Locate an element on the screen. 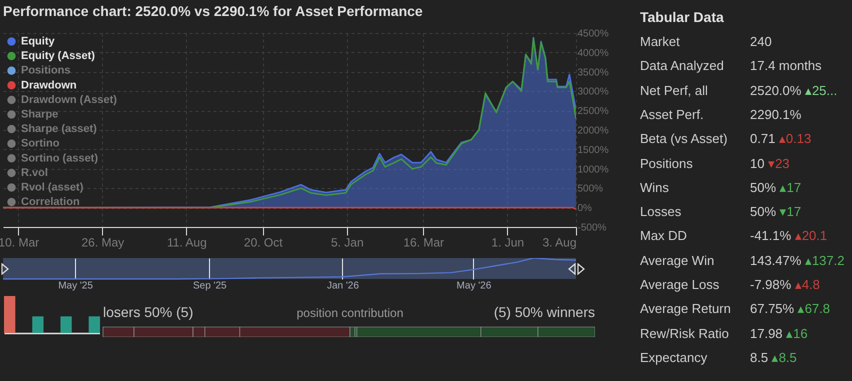  text: ▾17 is located at coordinates (790, 212).